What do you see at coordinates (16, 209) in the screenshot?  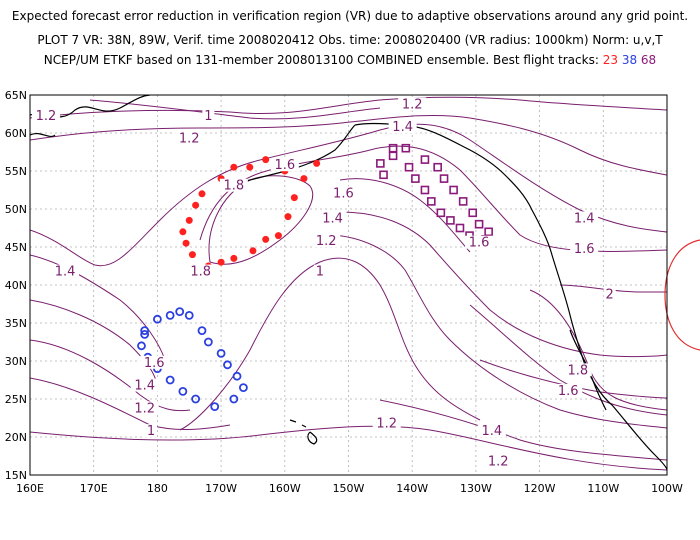 I see `lat-label: 50N` at bounding box center [16, 209].